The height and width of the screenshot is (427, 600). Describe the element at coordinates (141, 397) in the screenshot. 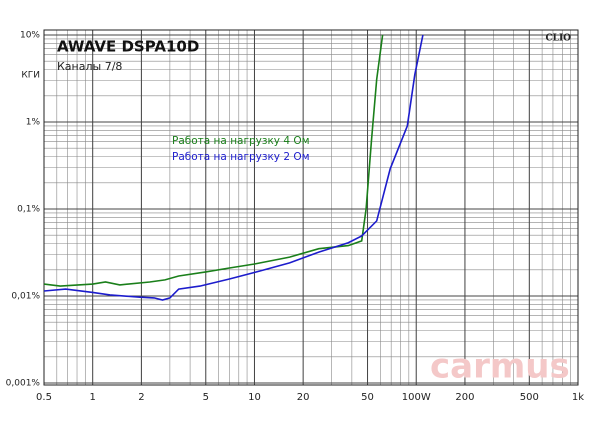

I see `x-tick-label: 2` at that location.